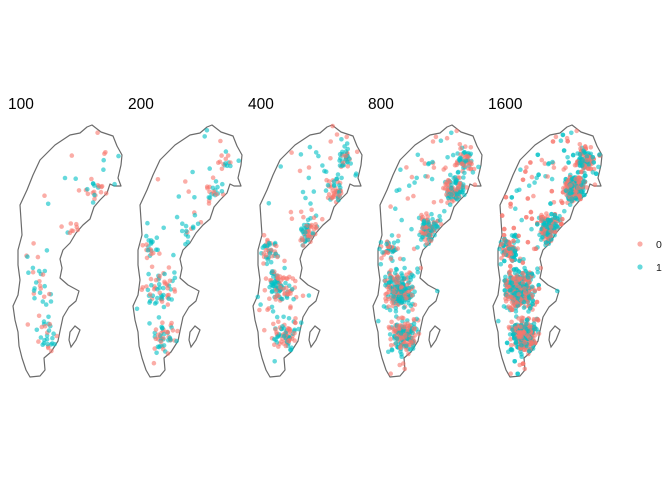 The image size is (672, 480). Describe the element at coordinates (21, 104) in the screenshot. I see `panel-title: 100` at that location.